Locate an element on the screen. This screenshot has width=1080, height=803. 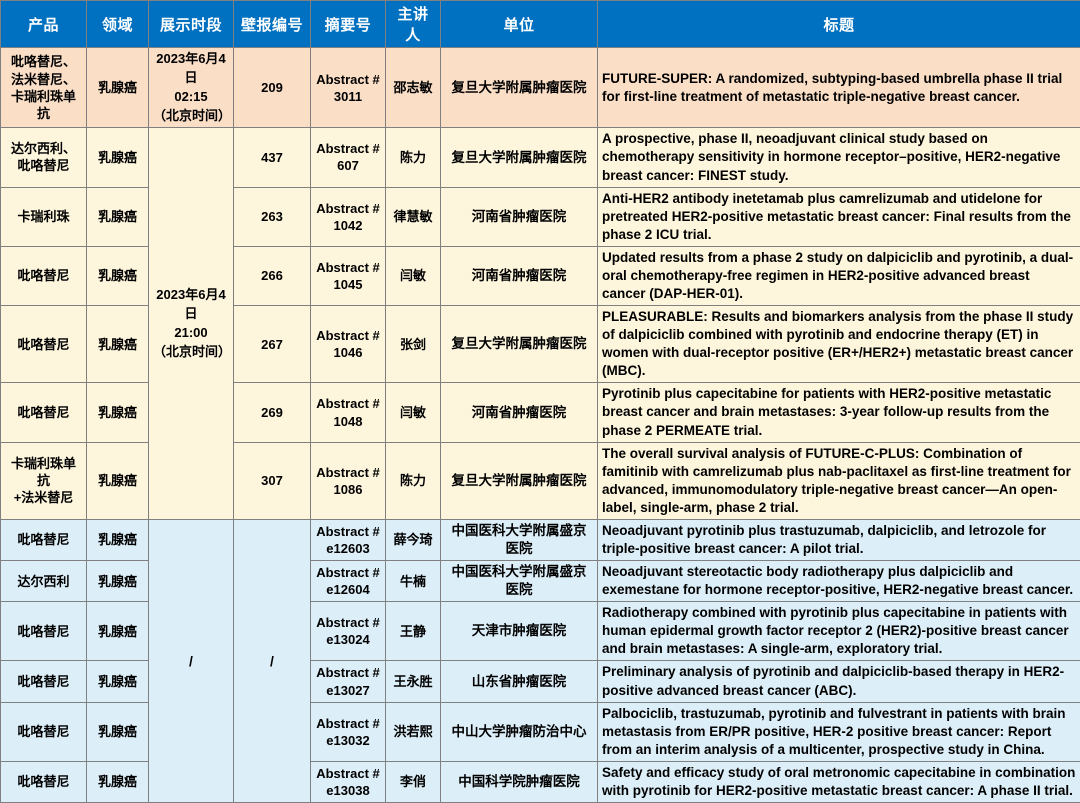
cell-speaker: 洪若熙 is located at coordinates (413, 731).